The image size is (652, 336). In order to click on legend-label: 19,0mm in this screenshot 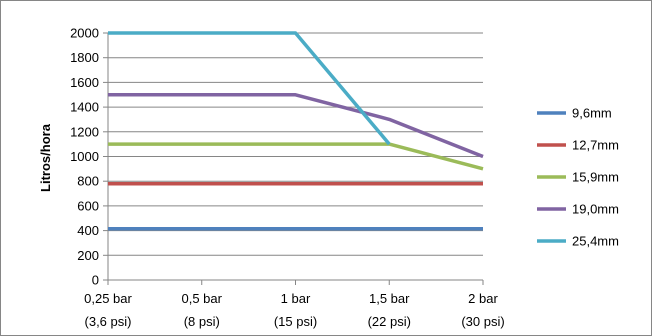, I will do `click(595, 209)`.